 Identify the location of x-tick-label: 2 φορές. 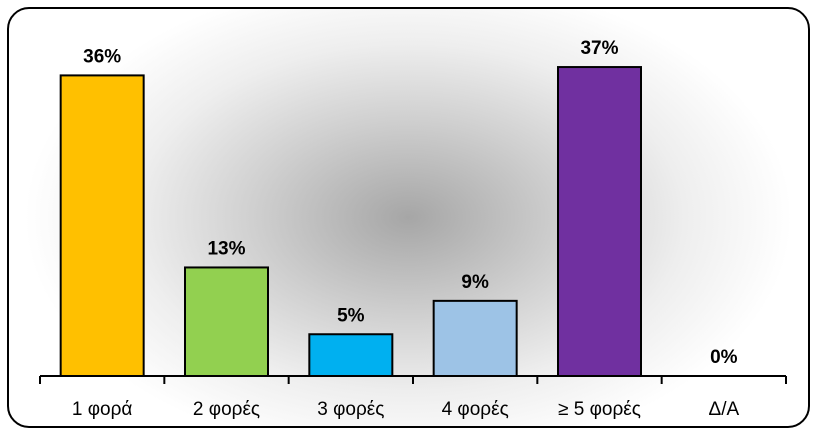
(226, 409).